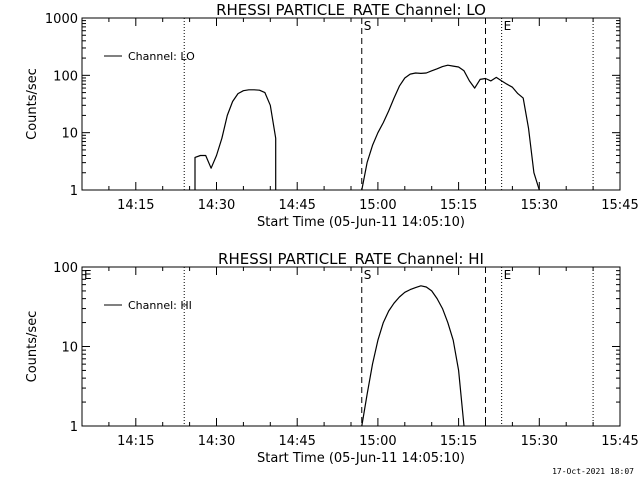 The height and width of the screenshot is (480, 640). I want to click on legend-label: Channel: LO, so click(161, 56).